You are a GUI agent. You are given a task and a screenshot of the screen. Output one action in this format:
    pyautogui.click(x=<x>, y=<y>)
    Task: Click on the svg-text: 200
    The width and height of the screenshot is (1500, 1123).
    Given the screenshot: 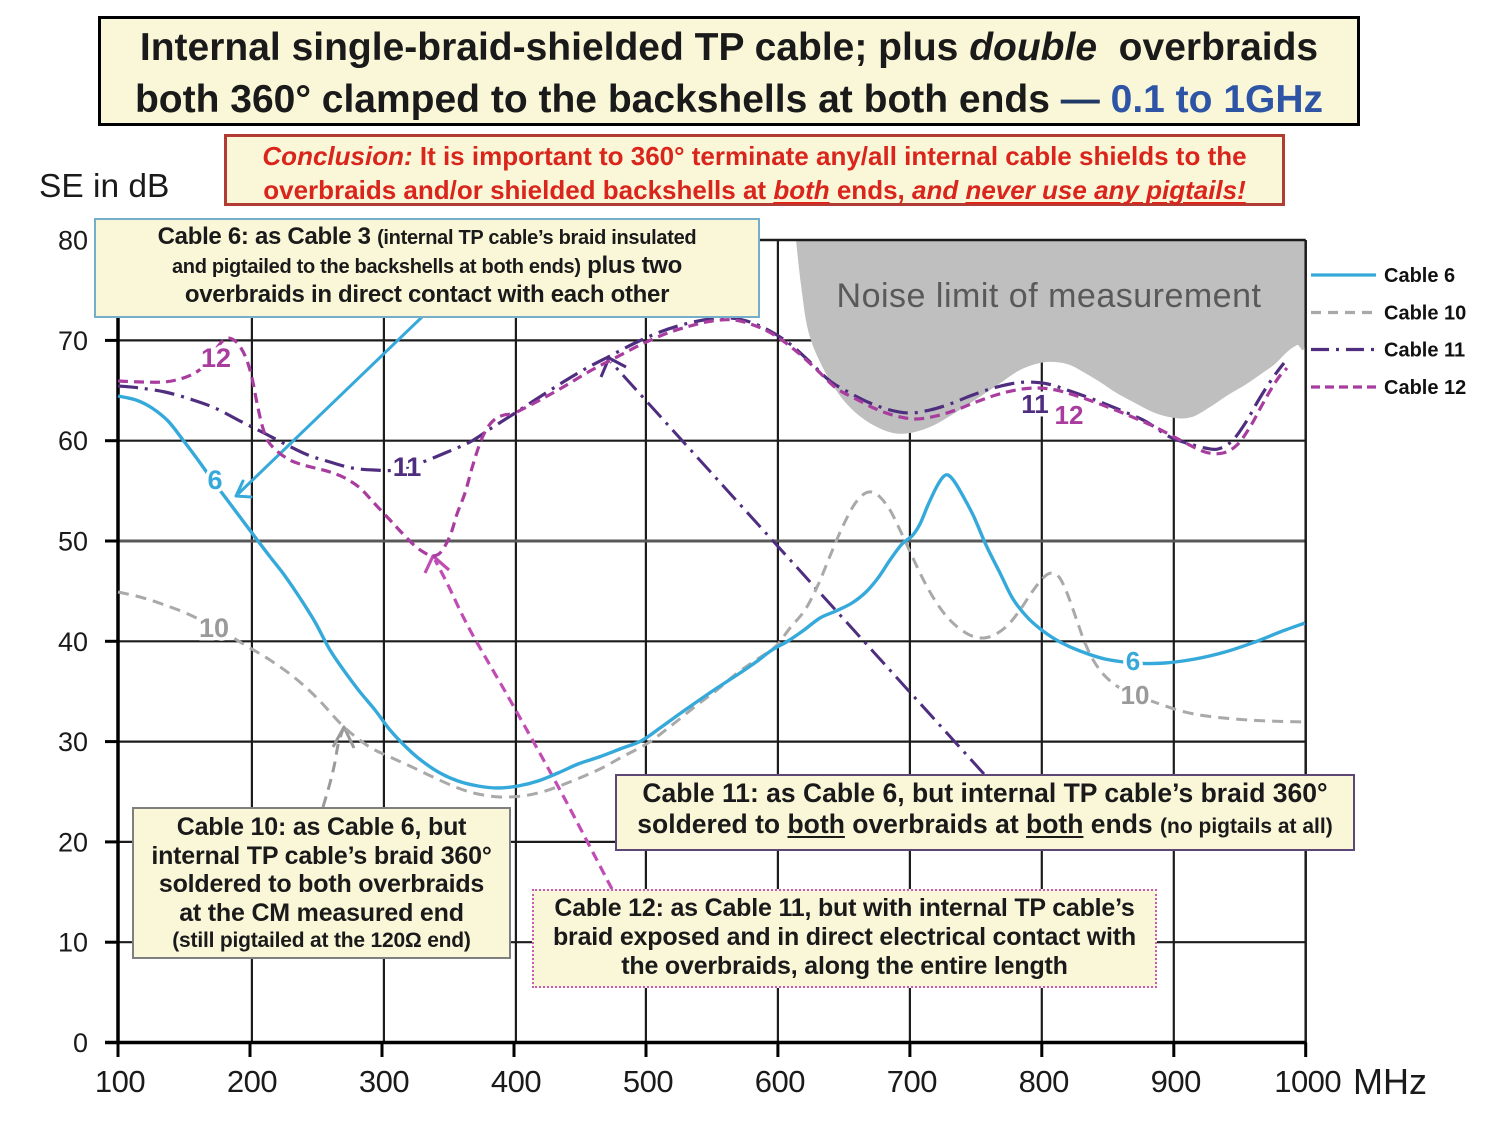 What is the action you would take?
    pyautogui.click(x=252, y=1081)
    